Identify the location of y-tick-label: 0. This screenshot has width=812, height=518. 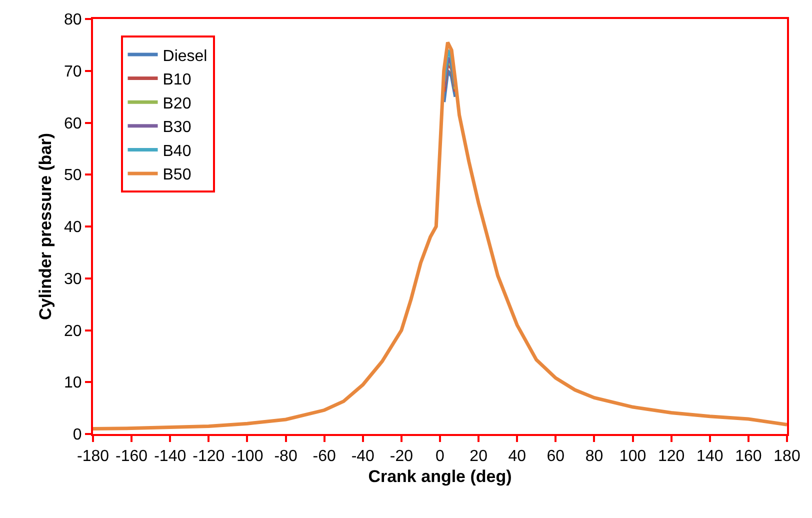
(77, 435).